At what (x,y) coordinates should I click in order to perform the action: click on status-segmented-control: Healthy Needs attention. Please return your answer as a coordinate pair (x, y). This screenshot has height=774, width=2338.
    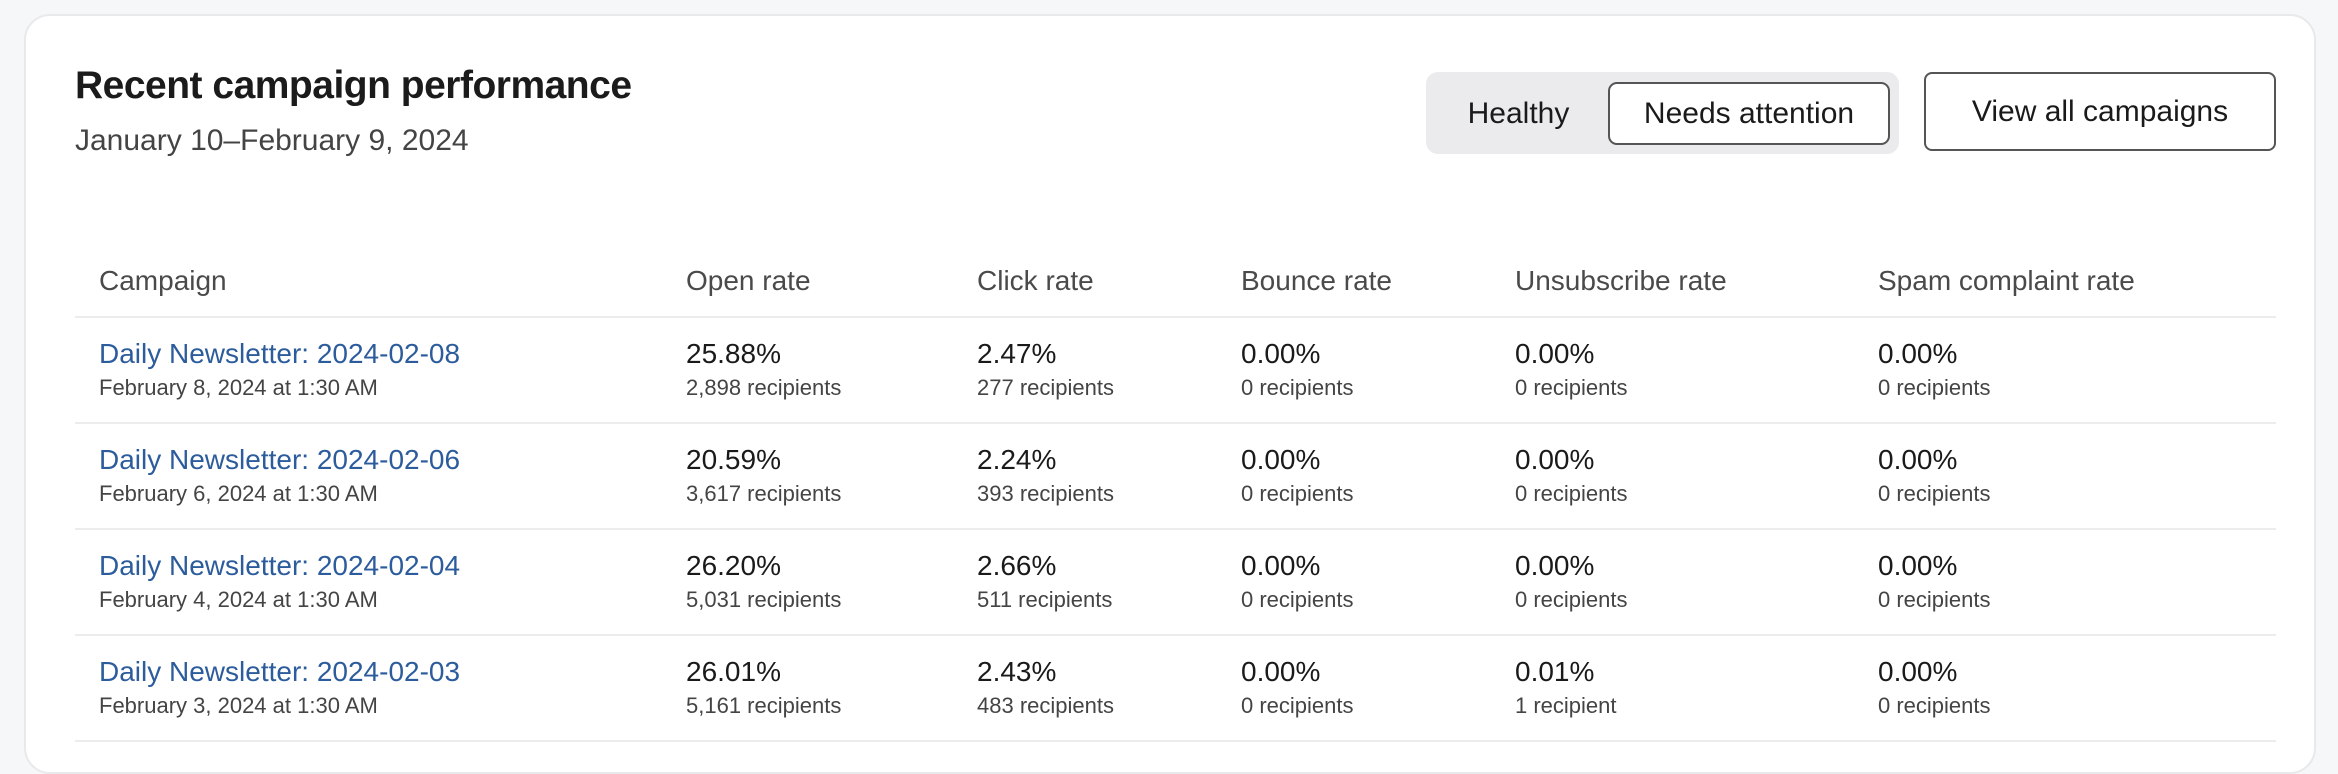
    Looking at the image, I should click on (1662, 113).